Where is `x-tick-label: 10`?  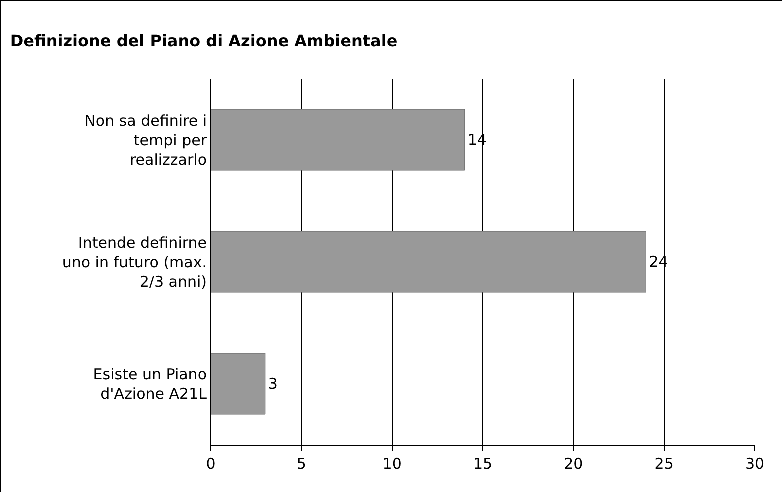 x-tick-label: 10 is located at coordinates (392, 464).